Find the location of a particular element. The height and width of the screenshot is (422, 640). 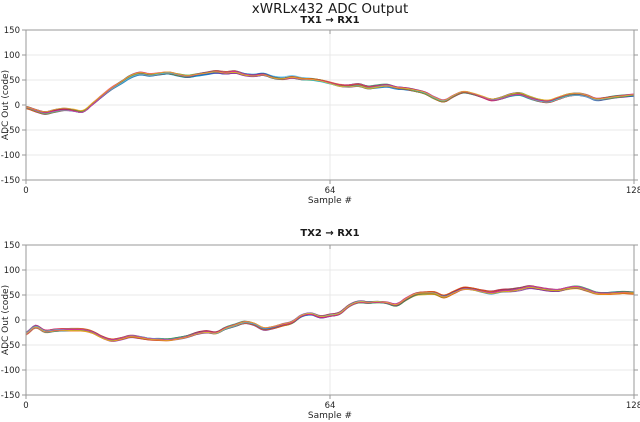

subplot2-ytick-label: -150 is located at coordinates (10, 396).